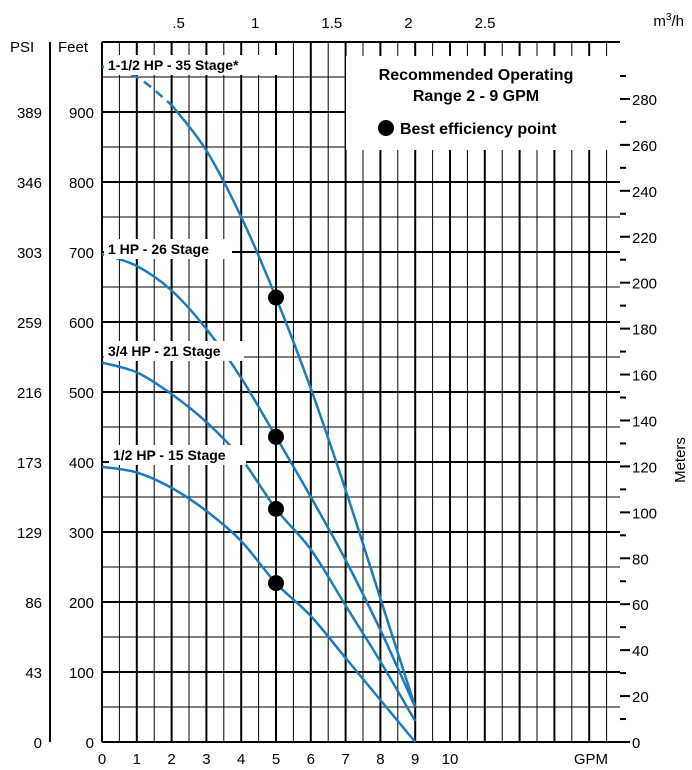 The image size is (692, 770). I want to click on m3h-tick-label: 2.5, so click(485, 23).